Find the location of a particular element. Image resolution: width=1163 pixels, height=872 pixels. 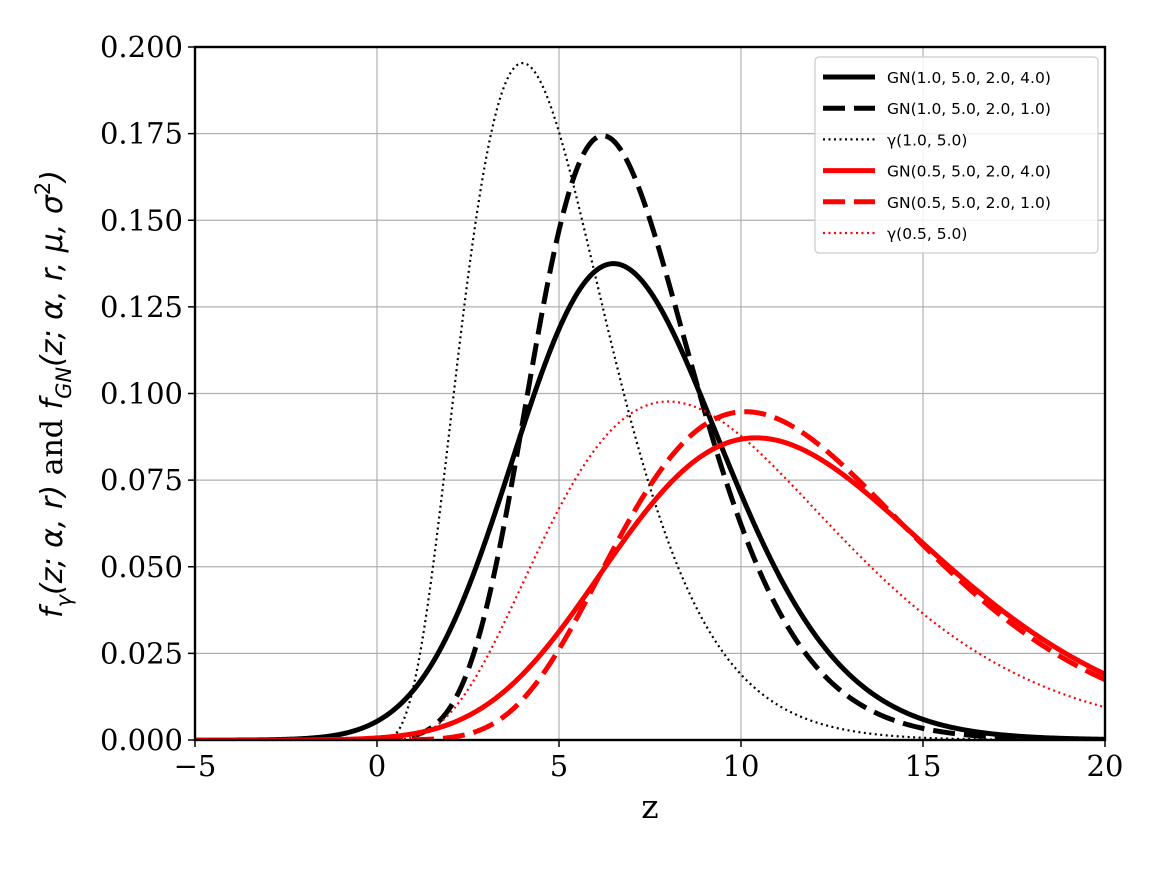

legend-label-4: GN(0.5, 5.0, 2.0, 1.0) is located at coordinates (969, 203).